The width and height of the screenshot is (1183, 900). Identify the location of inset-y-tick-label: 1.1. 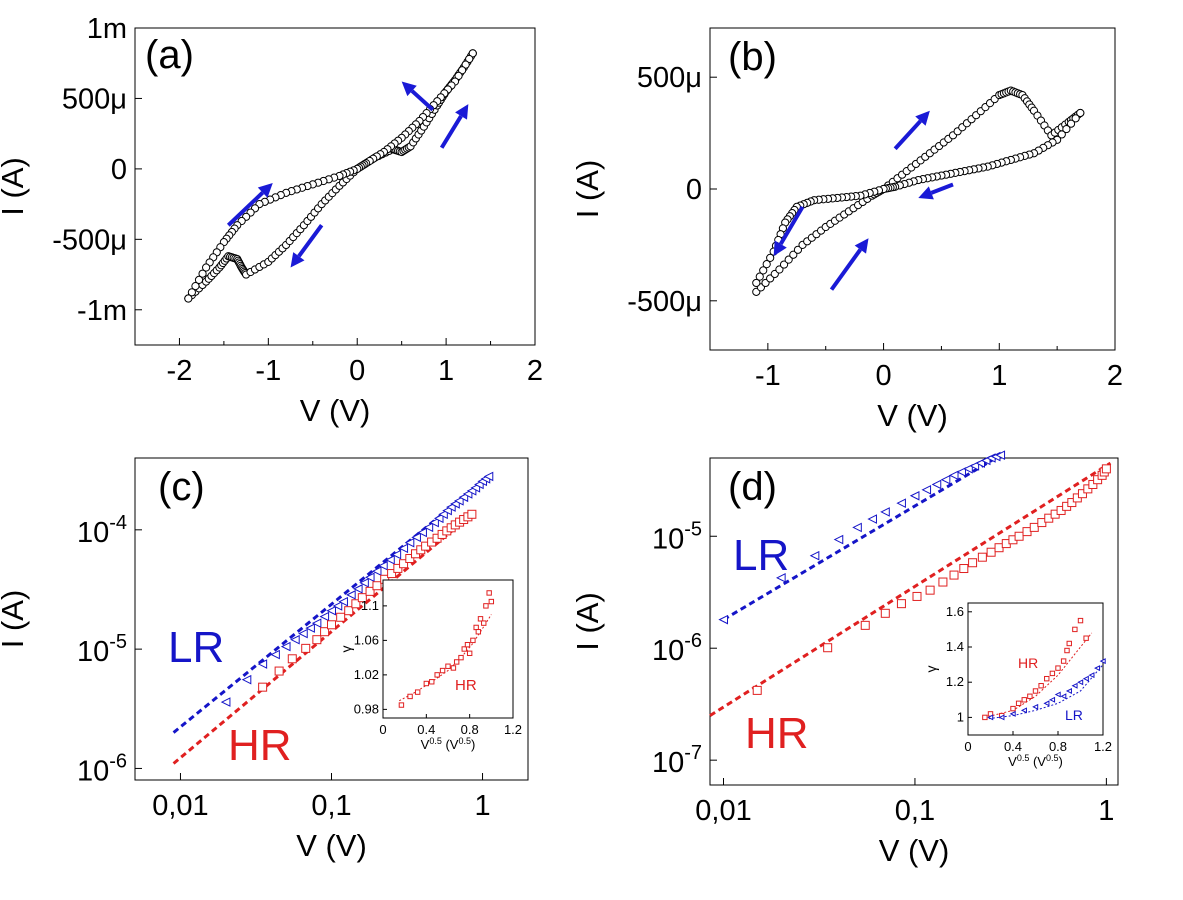
(370, 605).